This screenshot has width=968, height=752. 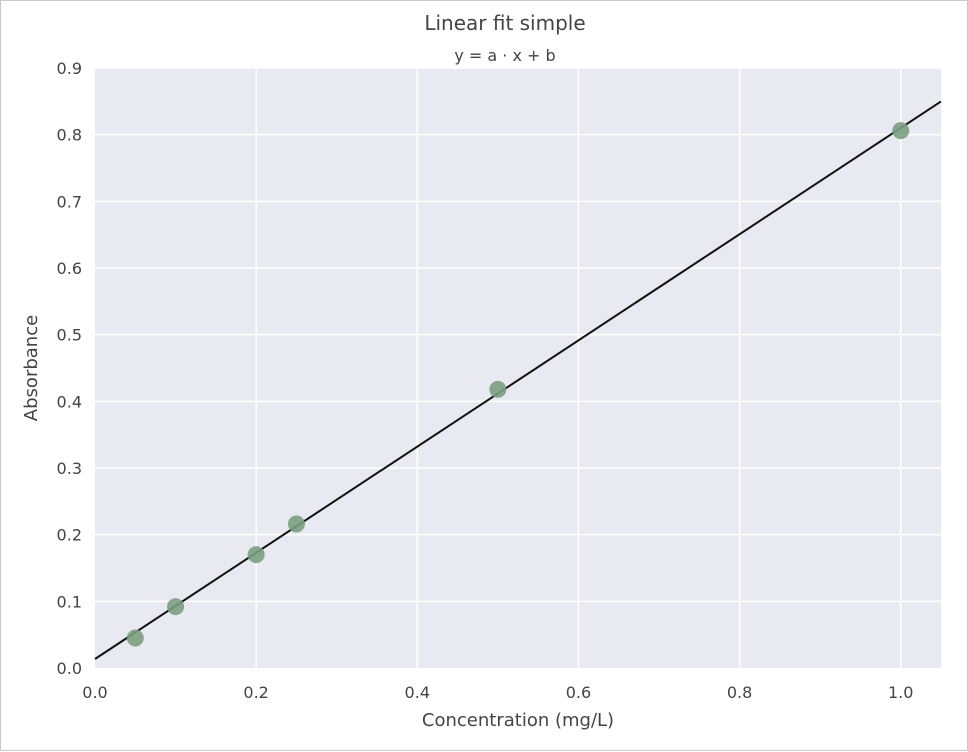 I want to click on y-tick-label: 0.6, so click(x=69, y=268).